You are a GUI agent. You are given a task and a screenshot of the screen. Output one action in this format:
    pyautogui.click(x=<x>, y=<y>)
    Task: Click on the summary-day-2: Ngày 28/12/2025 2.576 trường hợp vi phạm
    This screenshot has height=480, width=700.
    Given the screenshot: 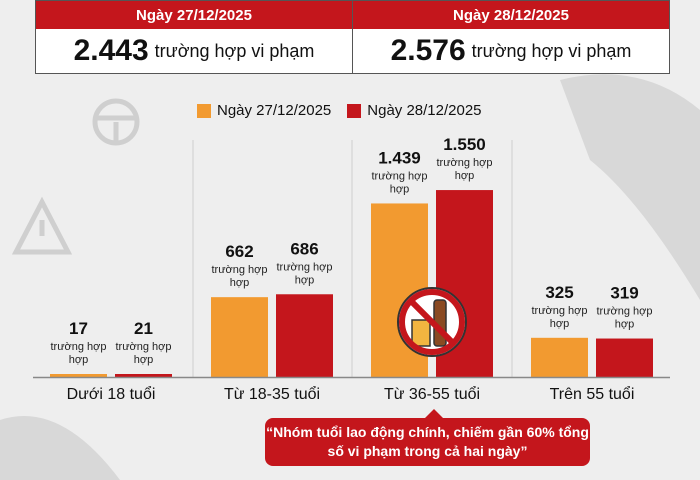 What is the action you would take?
    pyautogui.click(x=510, y=37)
    